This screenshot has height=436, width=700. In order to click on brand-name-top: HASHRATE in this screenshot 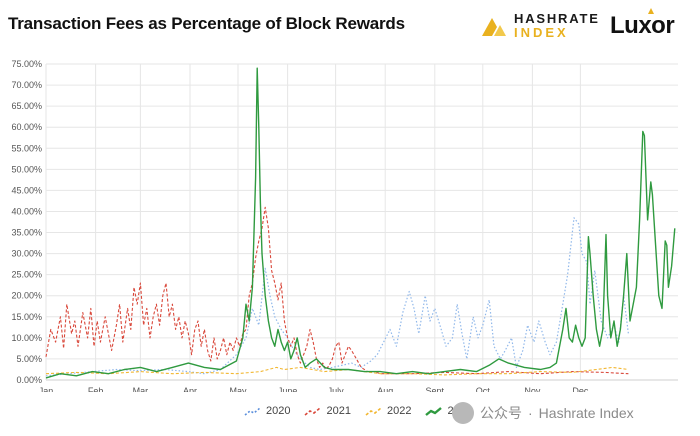, I will do `click(557, 18)`.